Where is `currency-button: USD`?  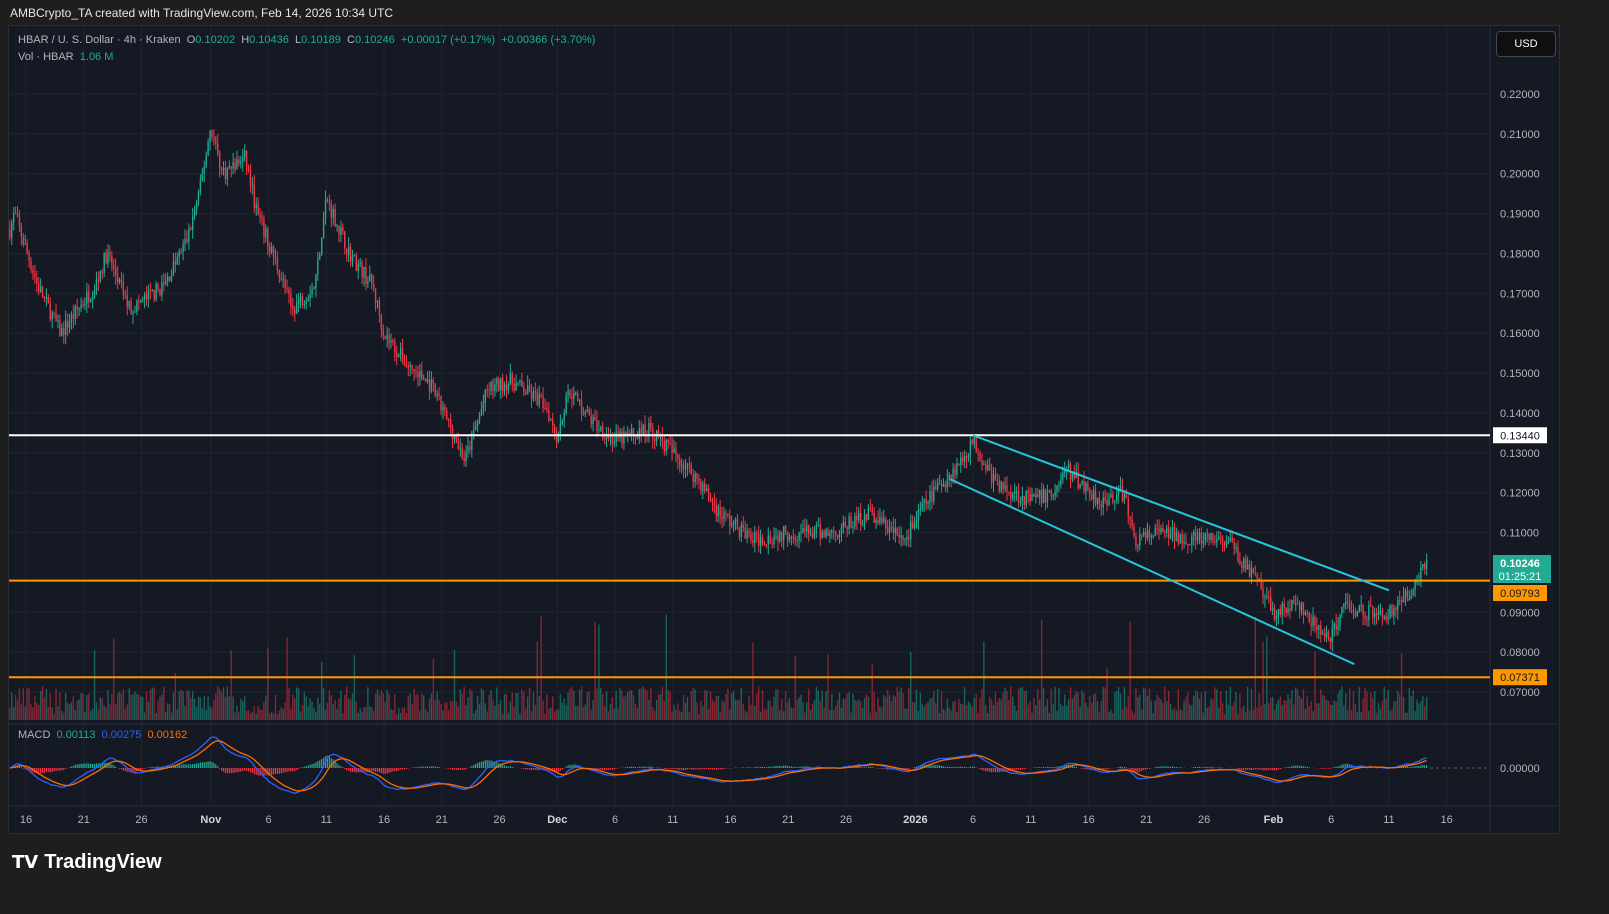
currency-button: USD is located at coordinates (1526, 44).